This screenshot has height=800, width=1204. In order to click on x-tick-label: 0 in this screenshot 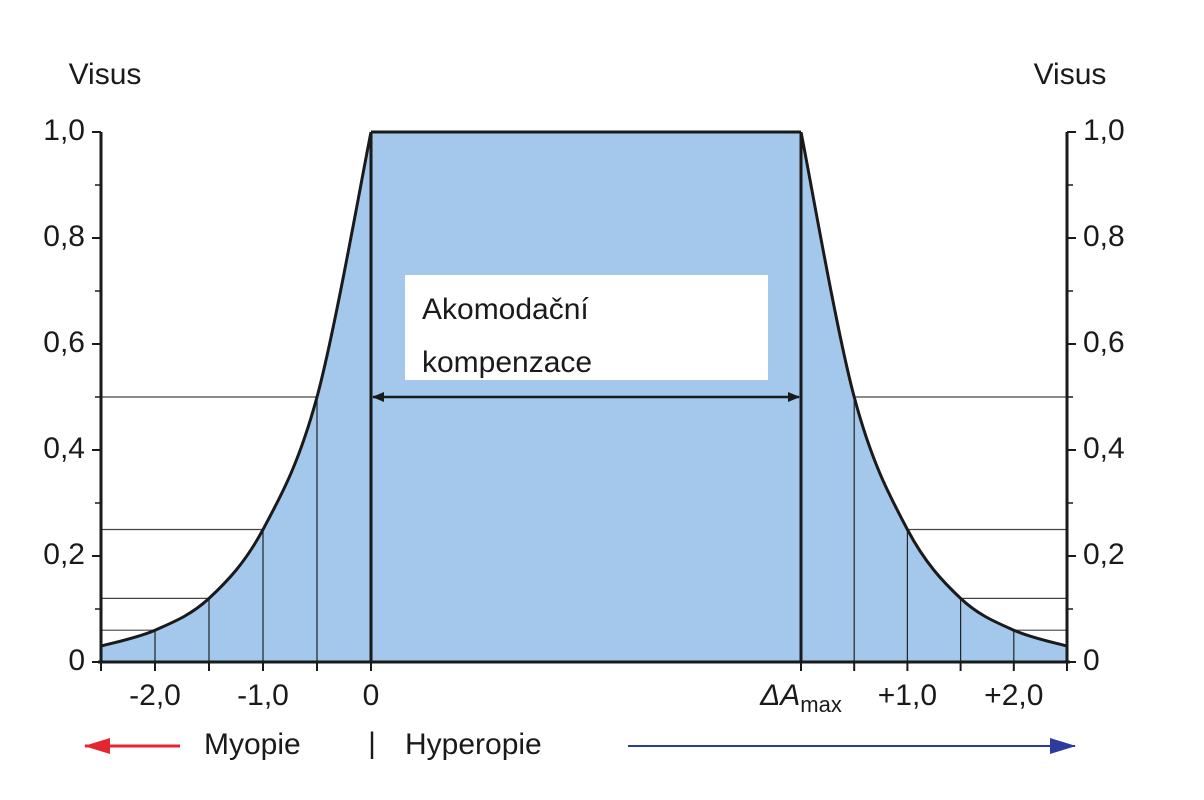, I will do `click(371, 695)`.